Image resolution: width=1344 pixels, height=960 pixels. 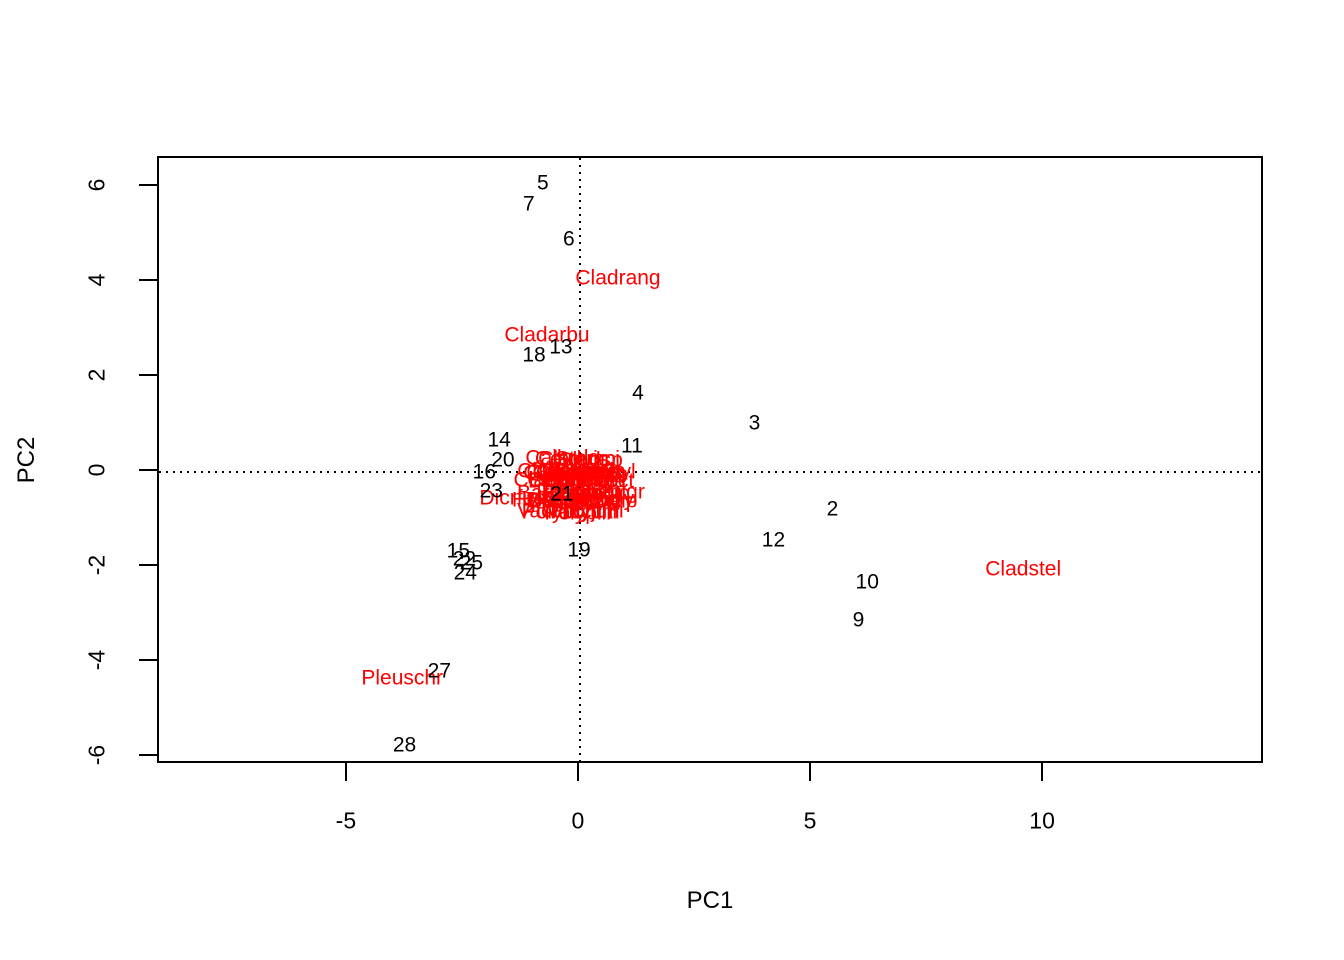 I want to click on x-axis-tick-label: -5, so click(x=346, y=820).